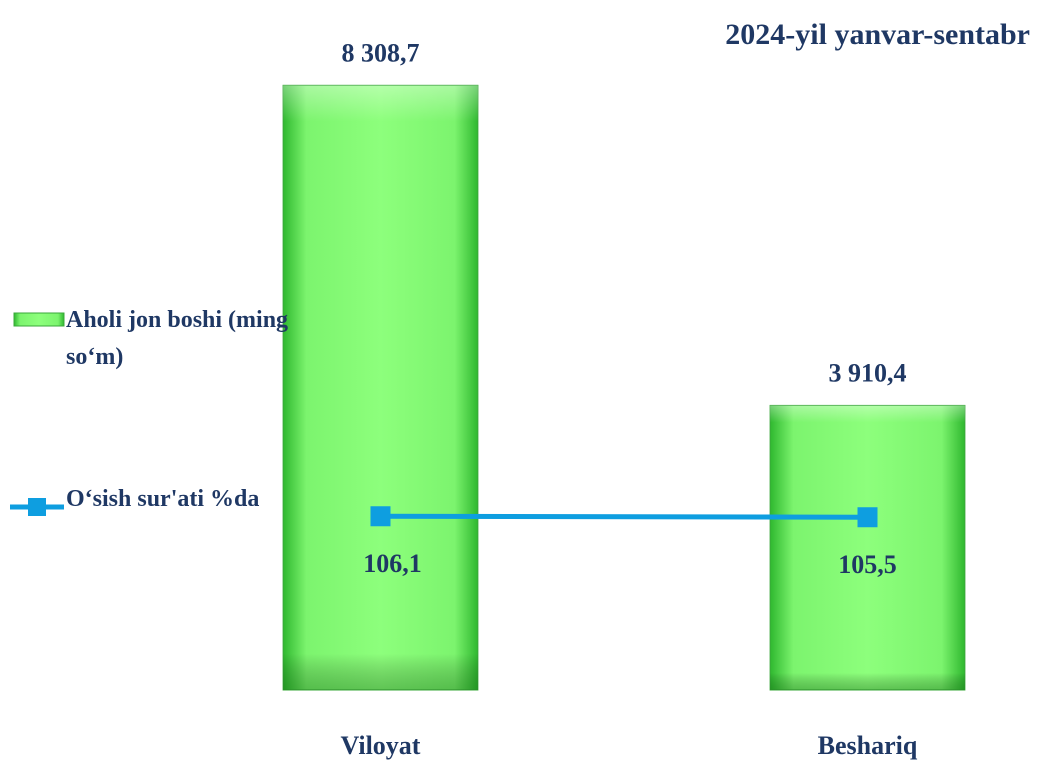  I want to click on data-label: 105,5, so click(867, 564).